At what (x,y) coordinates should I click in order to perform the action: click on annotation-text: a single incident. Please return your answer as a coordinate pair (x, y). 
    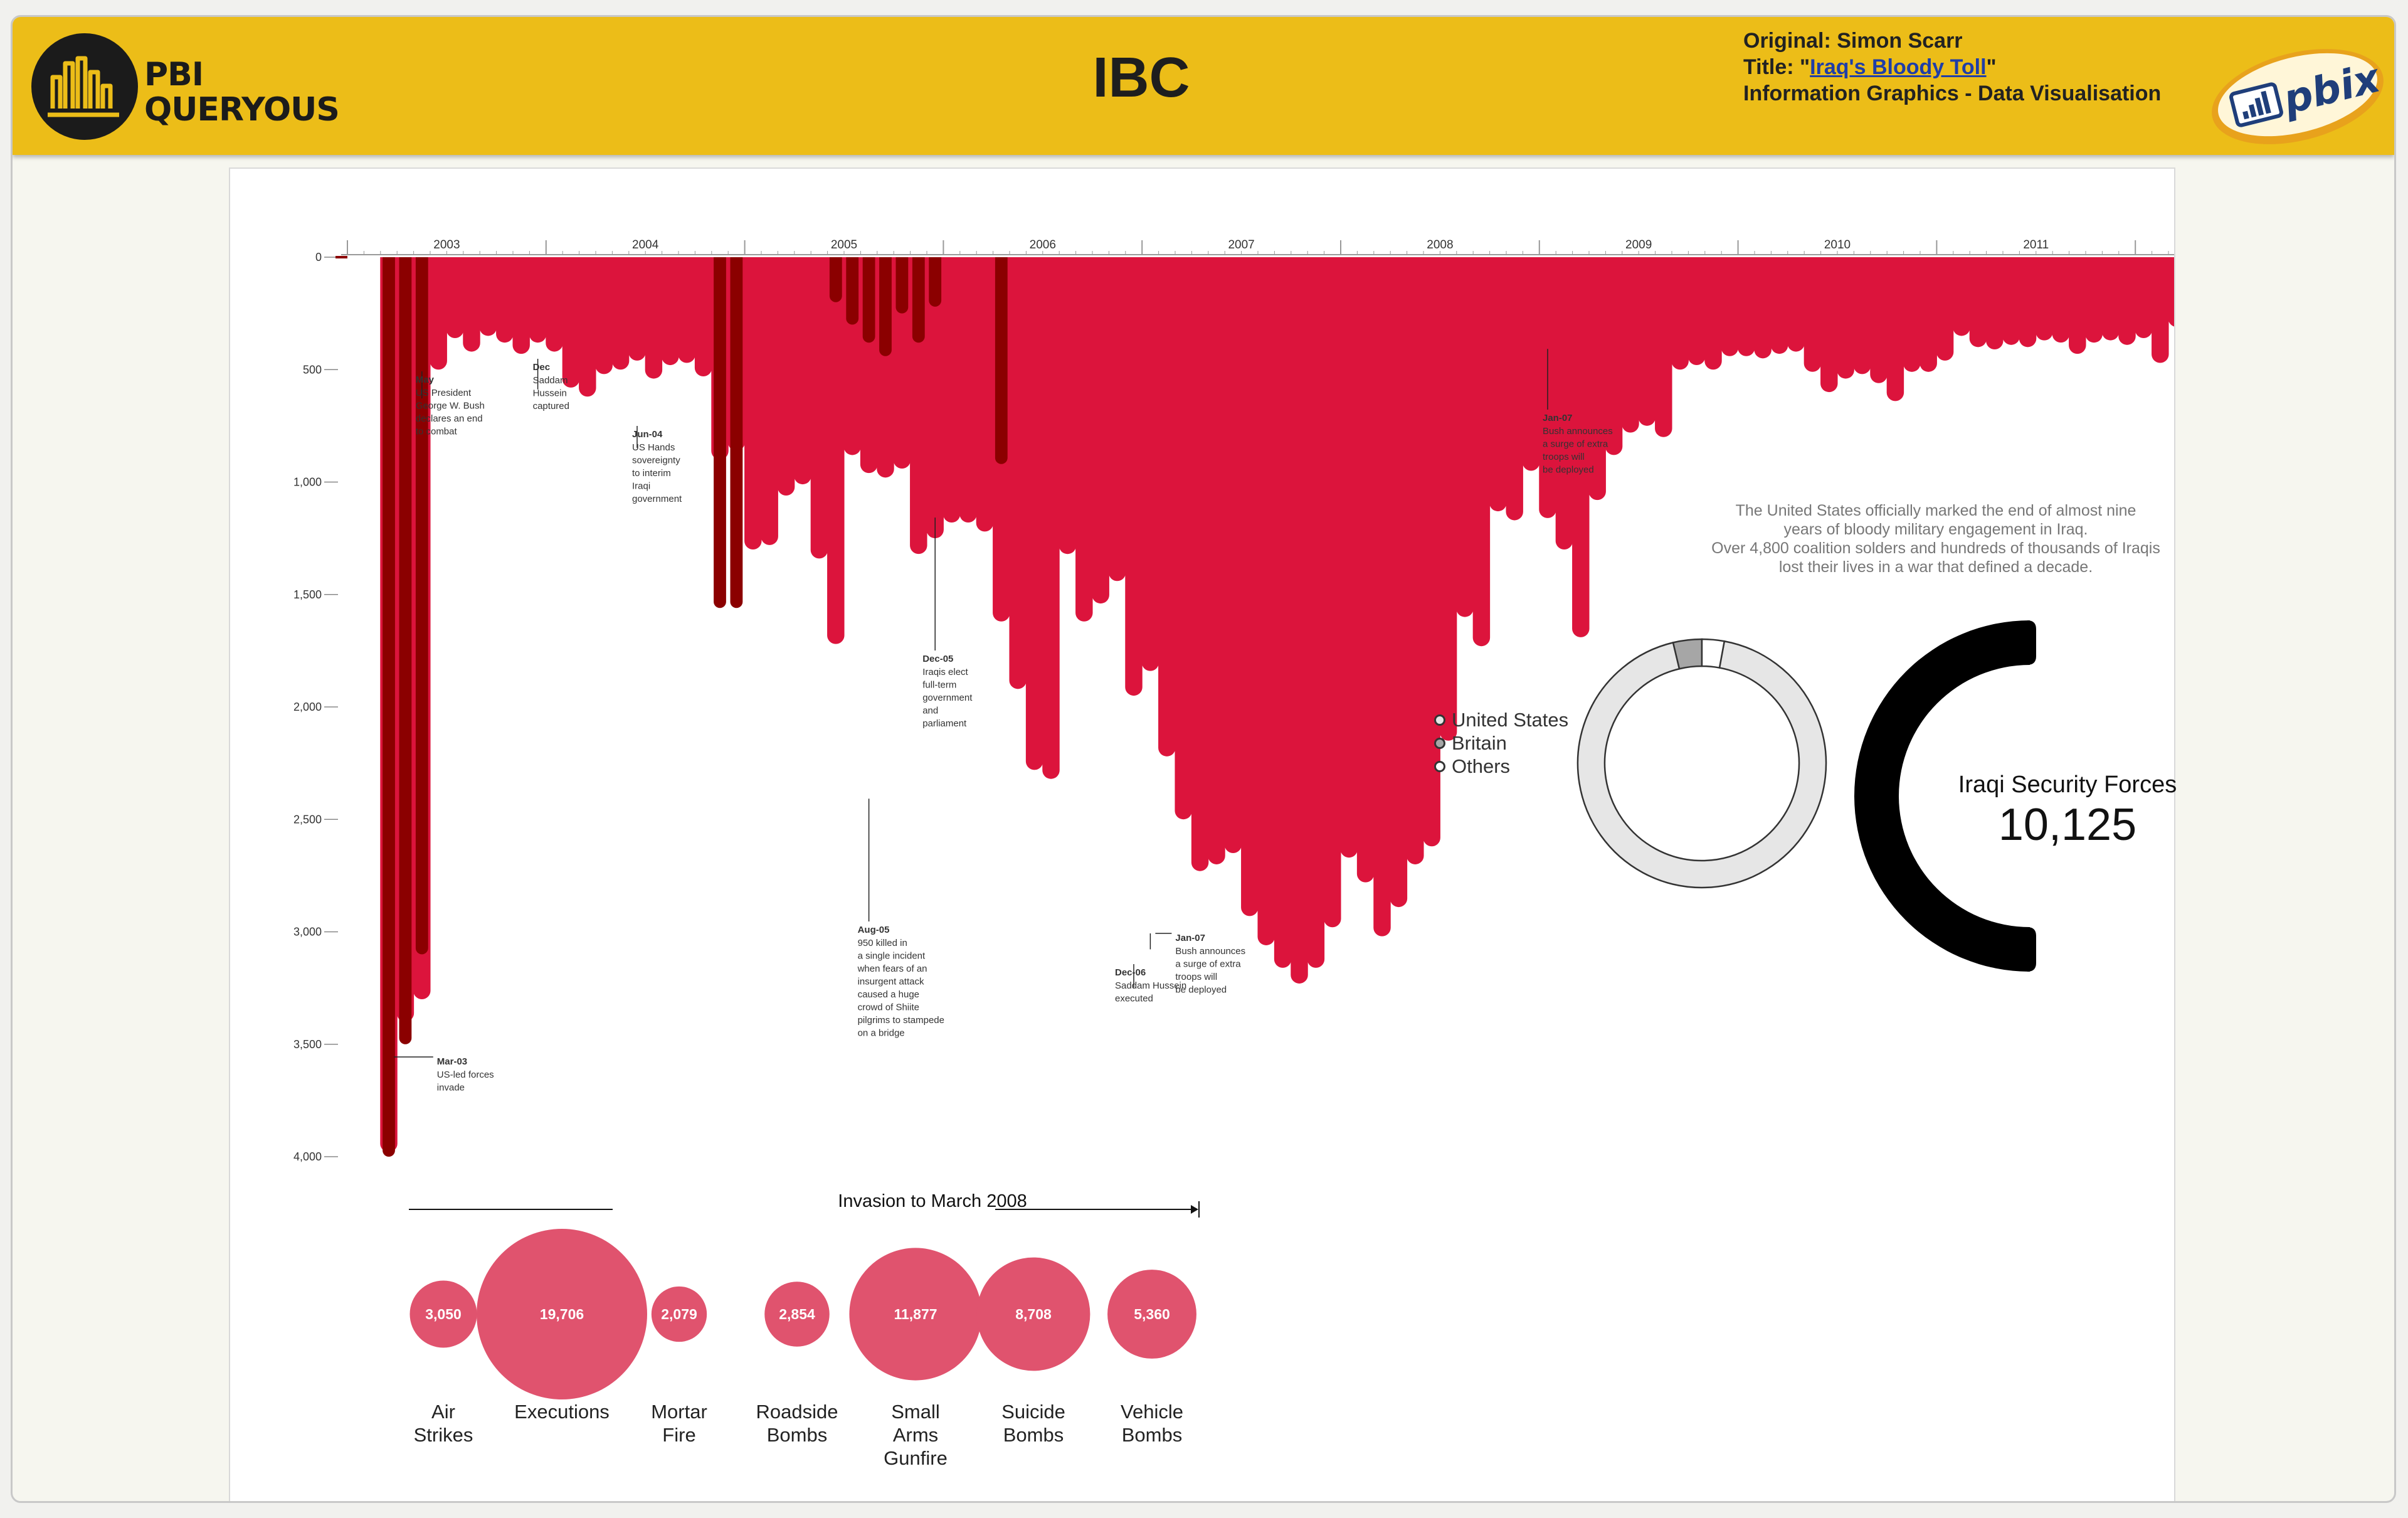
    Looking at the image, I should click on (892, 956).